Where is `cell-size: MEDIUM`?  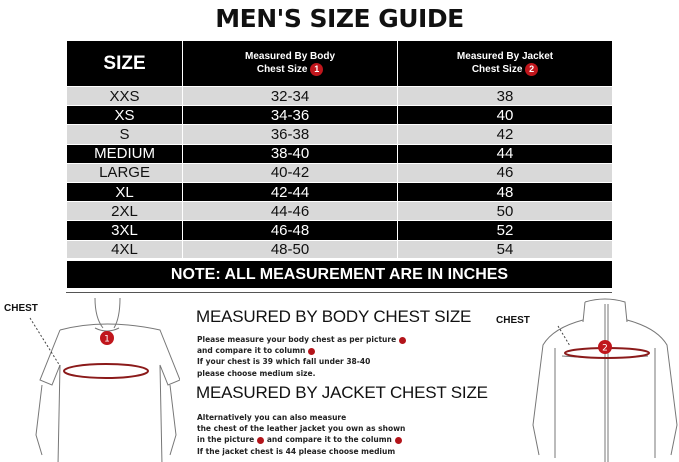 cell-size: MEDIUM is located at coordinates (124, 153).